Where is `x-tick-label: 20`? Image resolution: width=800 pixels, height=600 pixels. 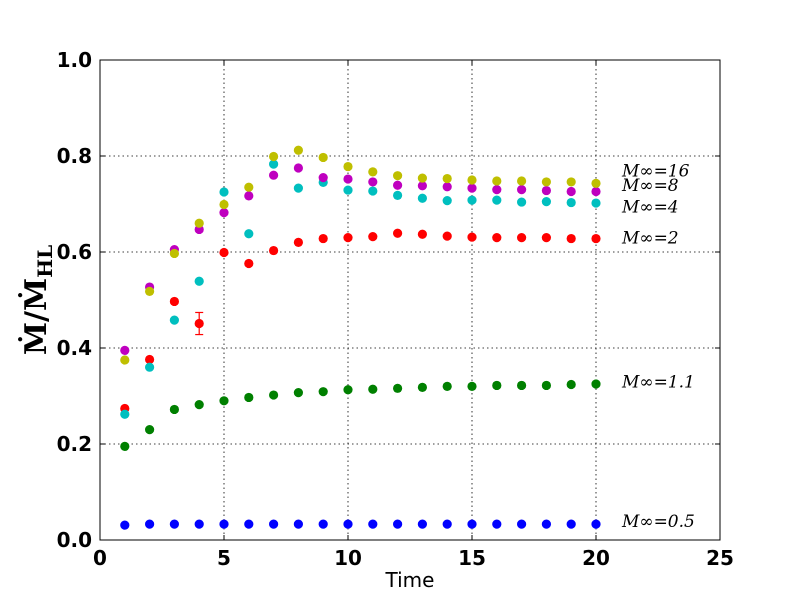
x-tick-label: 20 is located at coordinates (596, 558).